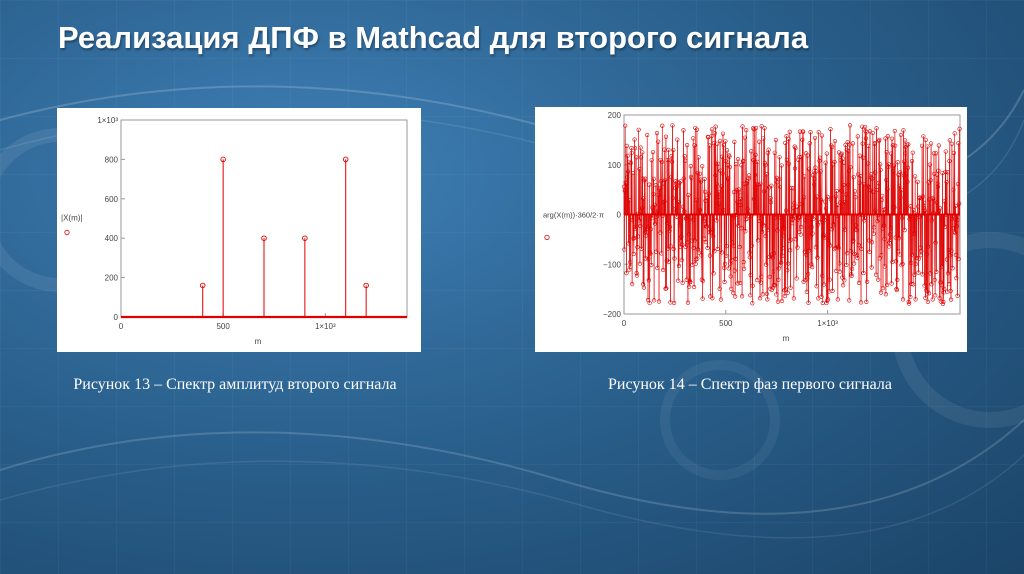 This screenshot has height=574, width=1024. Describe the element at coordinates (615, 115) in the screenshot. I see `y-tick-label: 200` at that location.